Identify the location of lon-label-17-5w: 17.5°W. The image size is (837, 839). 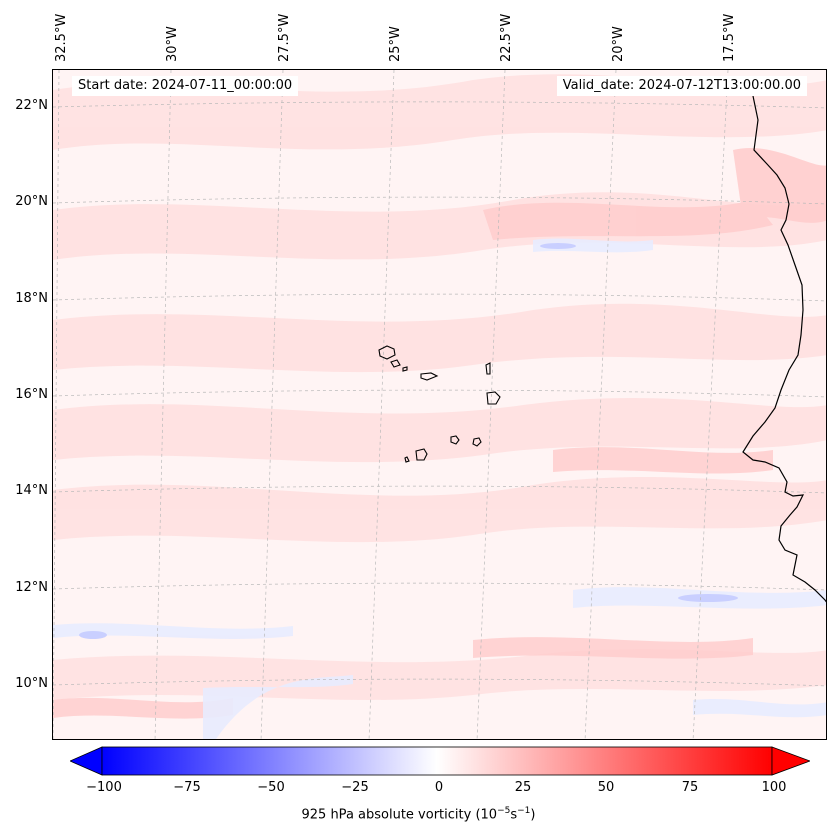
(729, 37).